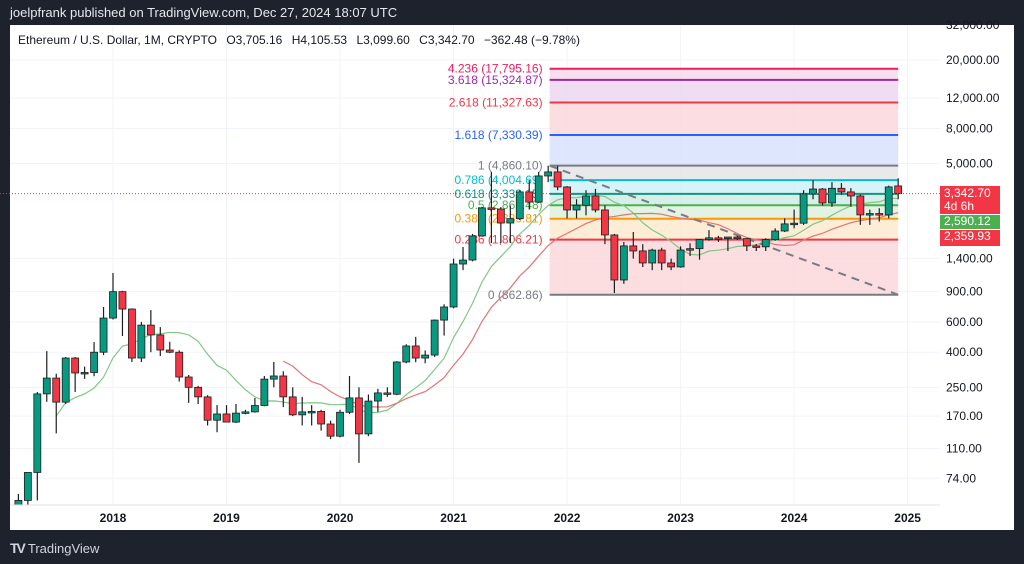 This screenshot has height=564, width=1024. What do you see at coordinates (973, 98) in the screenshot?
I see `y-tick-label: 12,000.00` at bounding box center [973, 98].